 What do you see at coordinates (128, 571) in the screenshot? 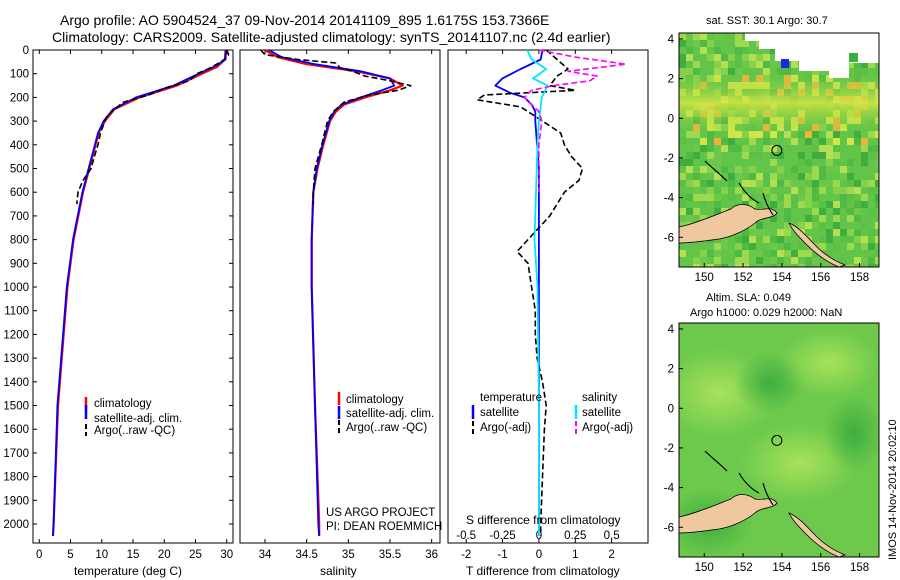
I see `temperature-xlabel: temperature (deg C)` at bounding box center [128, 571].